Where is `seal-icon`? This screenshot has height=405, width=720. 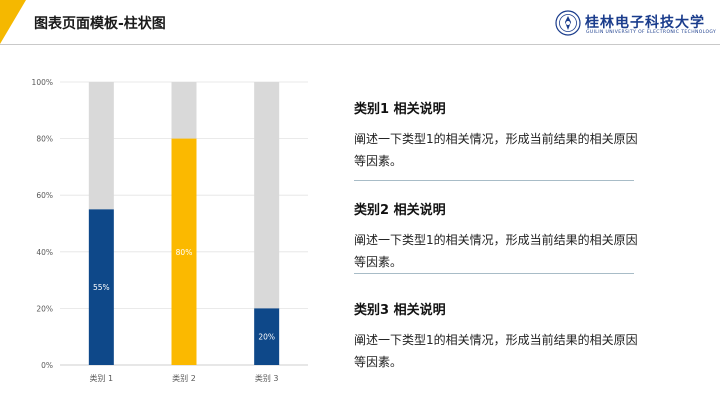 seal-icon is located at coordinates (568, 23).